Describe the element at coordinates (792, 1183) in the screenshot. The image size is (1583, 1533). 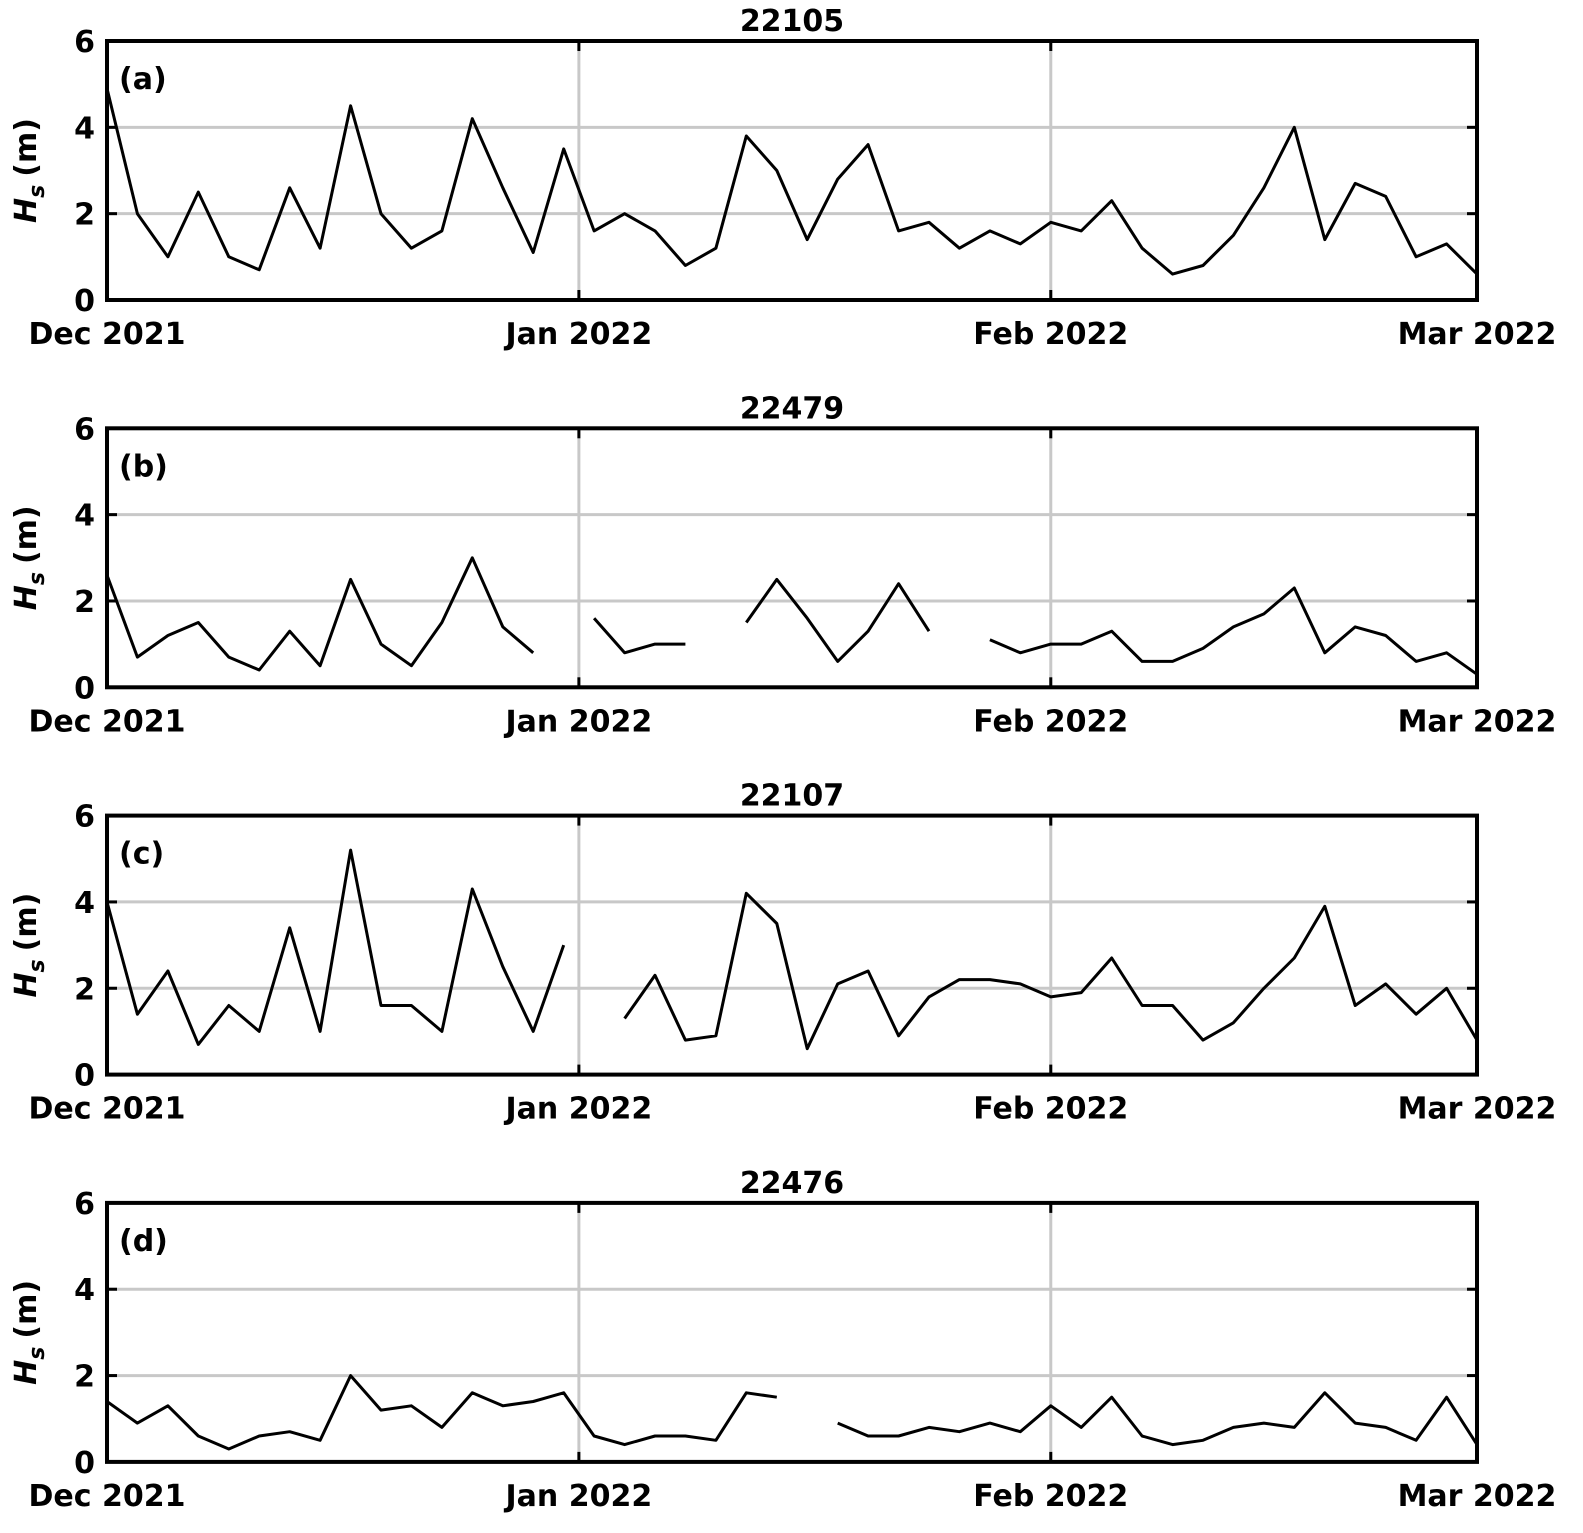
I see `chart-title: 22476` at that location.